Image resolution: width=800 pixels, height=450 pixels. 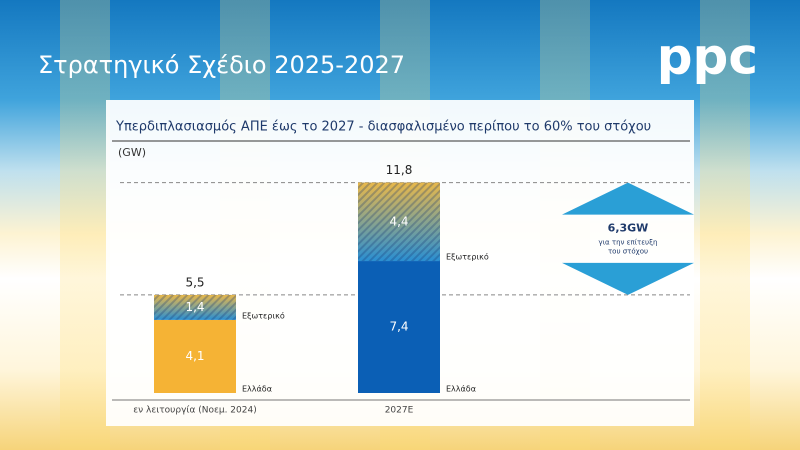 I want to click on value-label: 7,4, so click(x=398, y=327).